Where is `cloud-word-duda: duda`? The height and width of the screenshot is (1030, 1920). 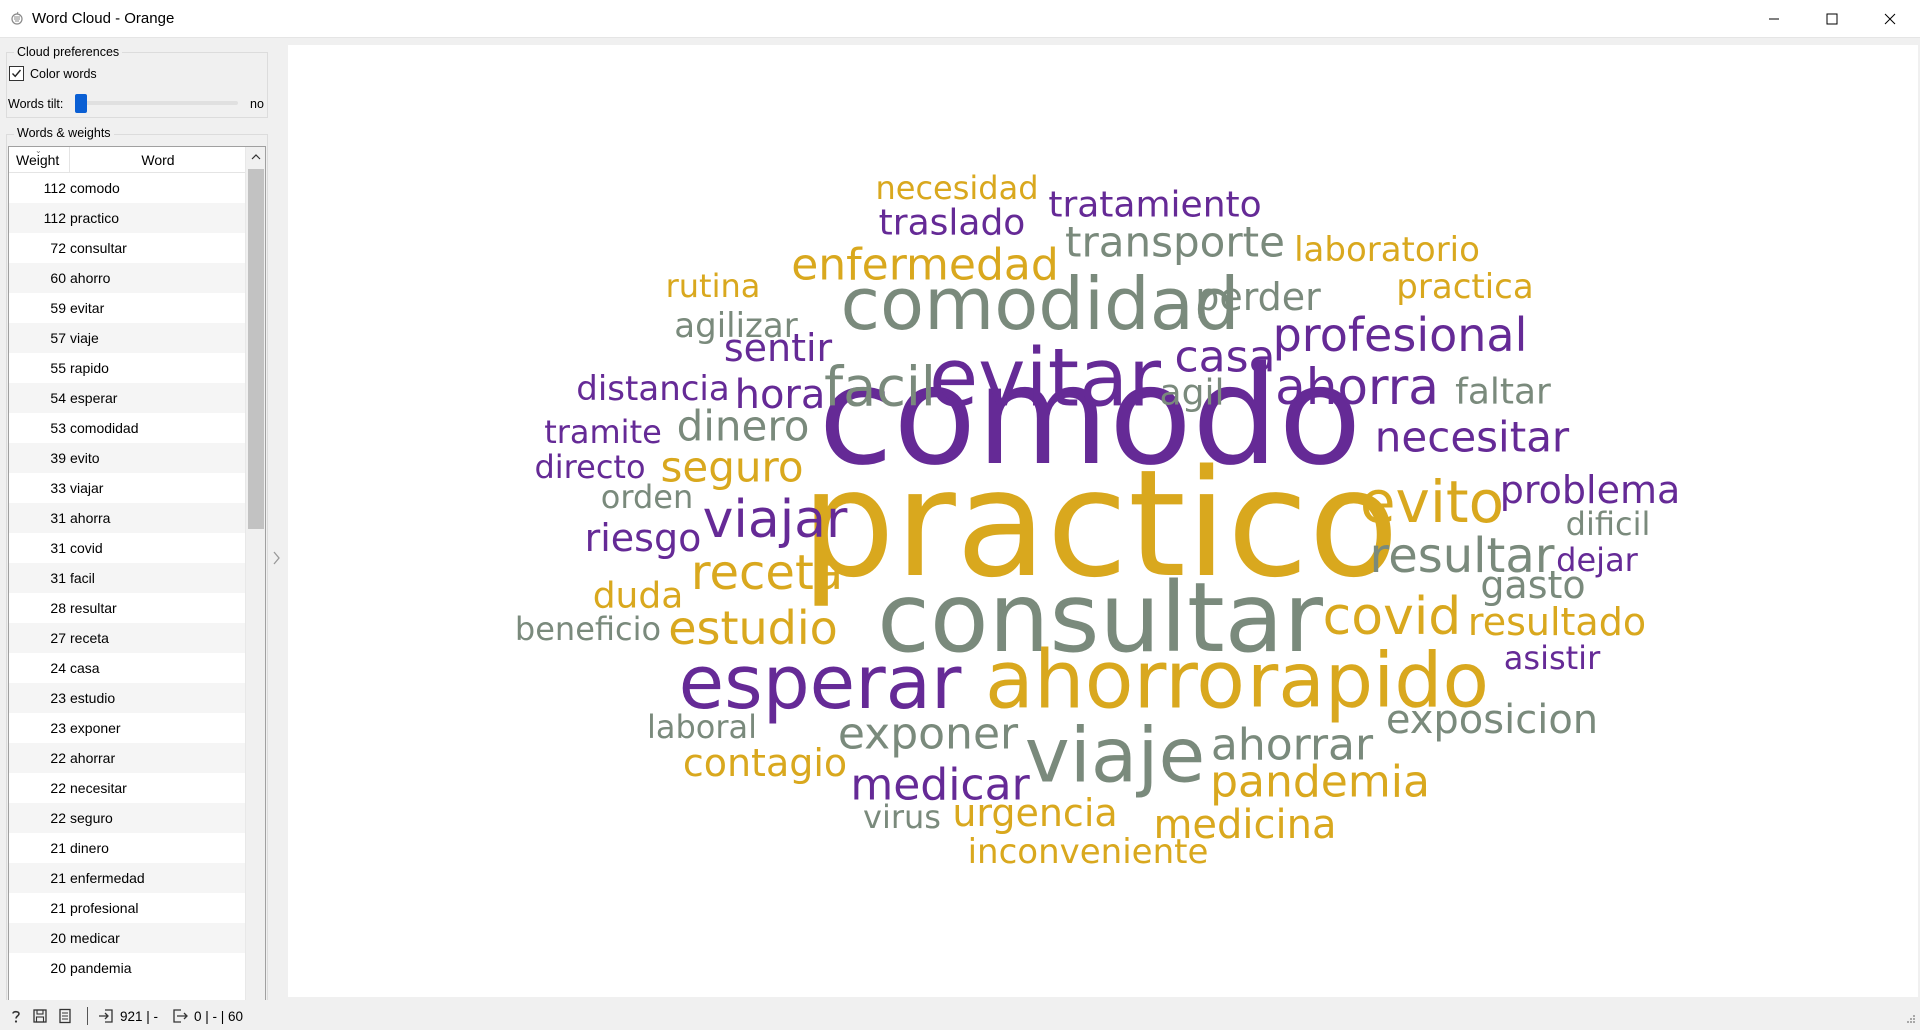 cloud-word-duda: duda is located at coordinates (638, 596).